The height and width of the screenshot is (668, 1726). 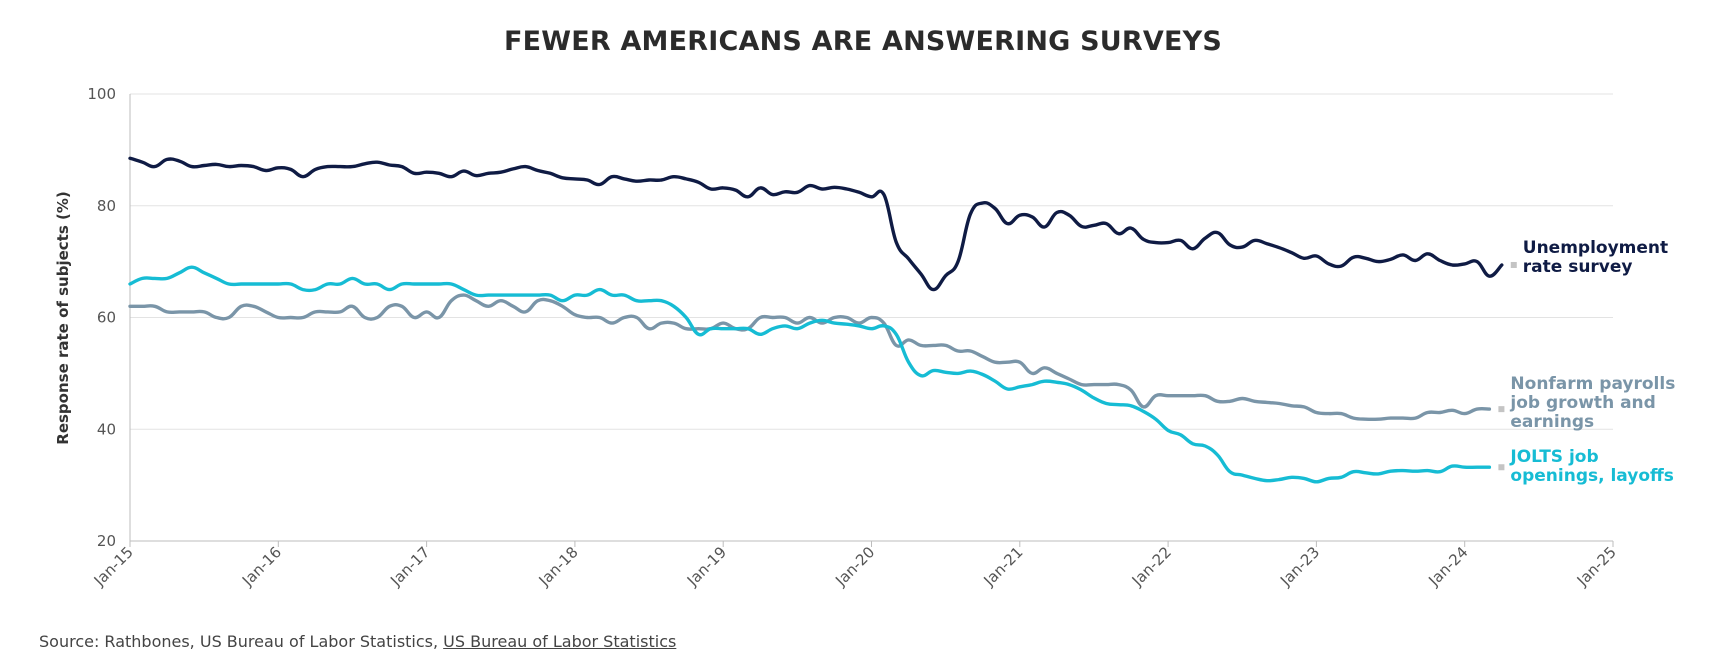 What do you see at coordinates (1596, 566) in the screenshot?
I see `x-tick-label: Jan-25` at bounding box center [1596, 566].